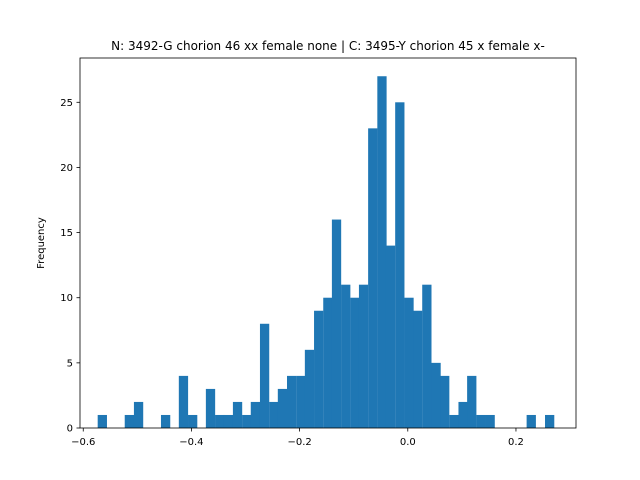 The width and height of the screenshot is (640, 480). Describe the element at coordinates (516, 442) in the screenshot. I see `x-tick-label: 0.2` at that location.